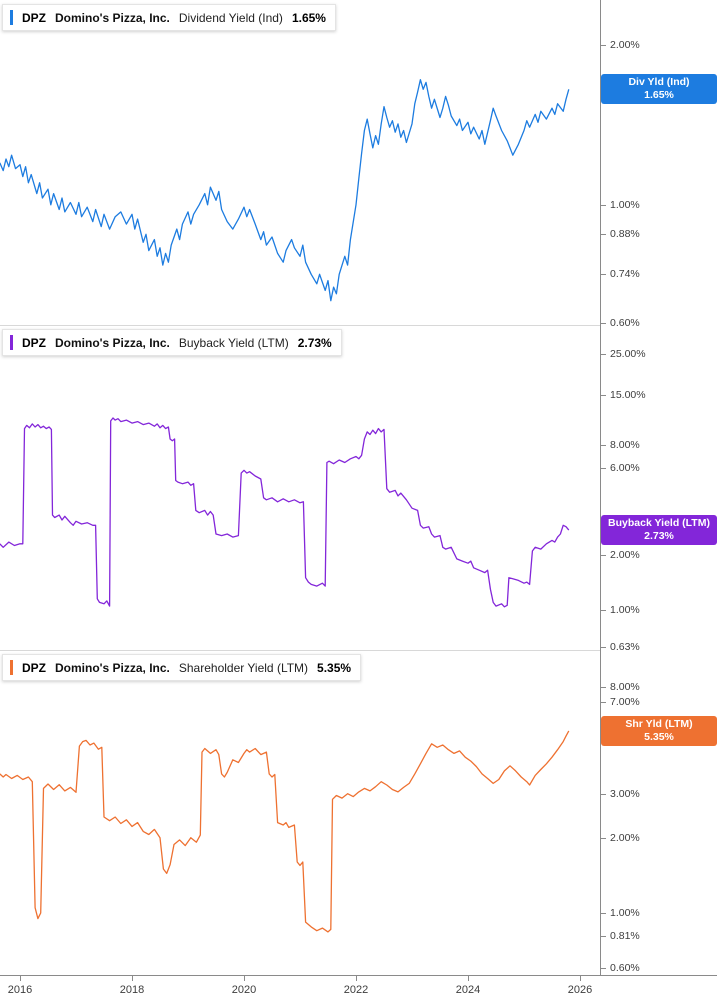 The width and height of the screenshot is (717, 1005). I want to click on buyback-yield-value-badge: Buyback Yield (LTM) 2.73%, so click(659, 530).